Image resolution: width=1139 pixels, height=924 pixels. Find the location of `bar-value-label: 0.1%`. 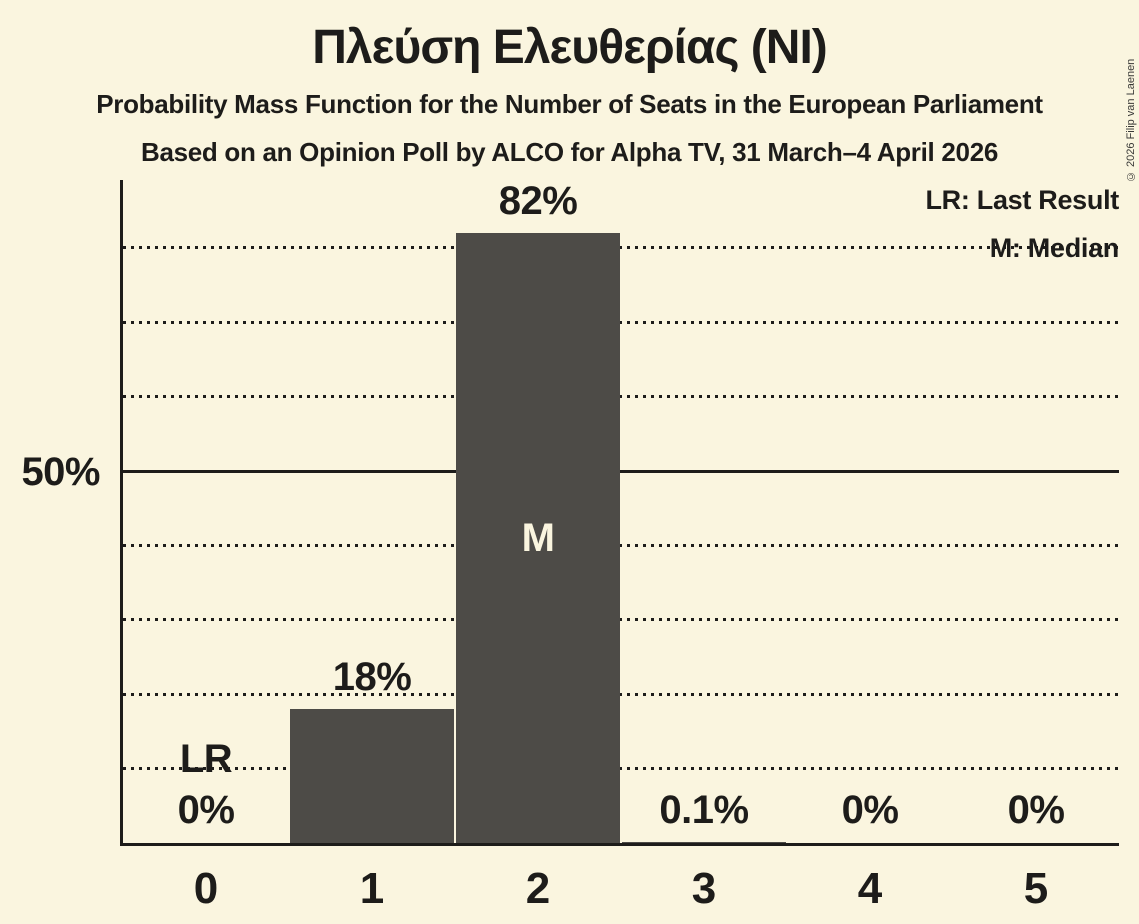

bar-value-label: 0.1% is located at coordinates (704, 810).